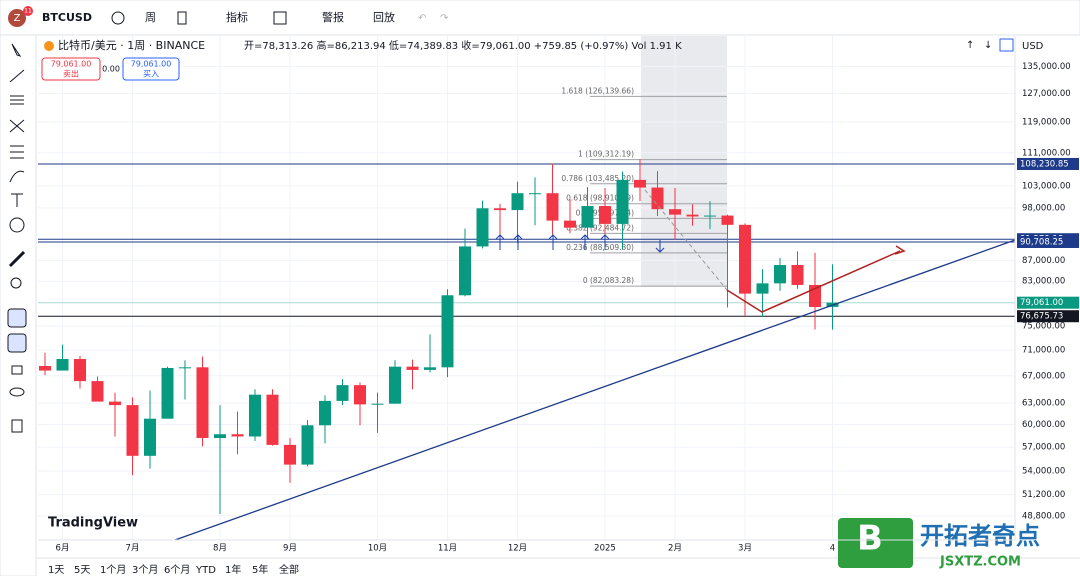  I want to click on line-tool, so click(17, 76).